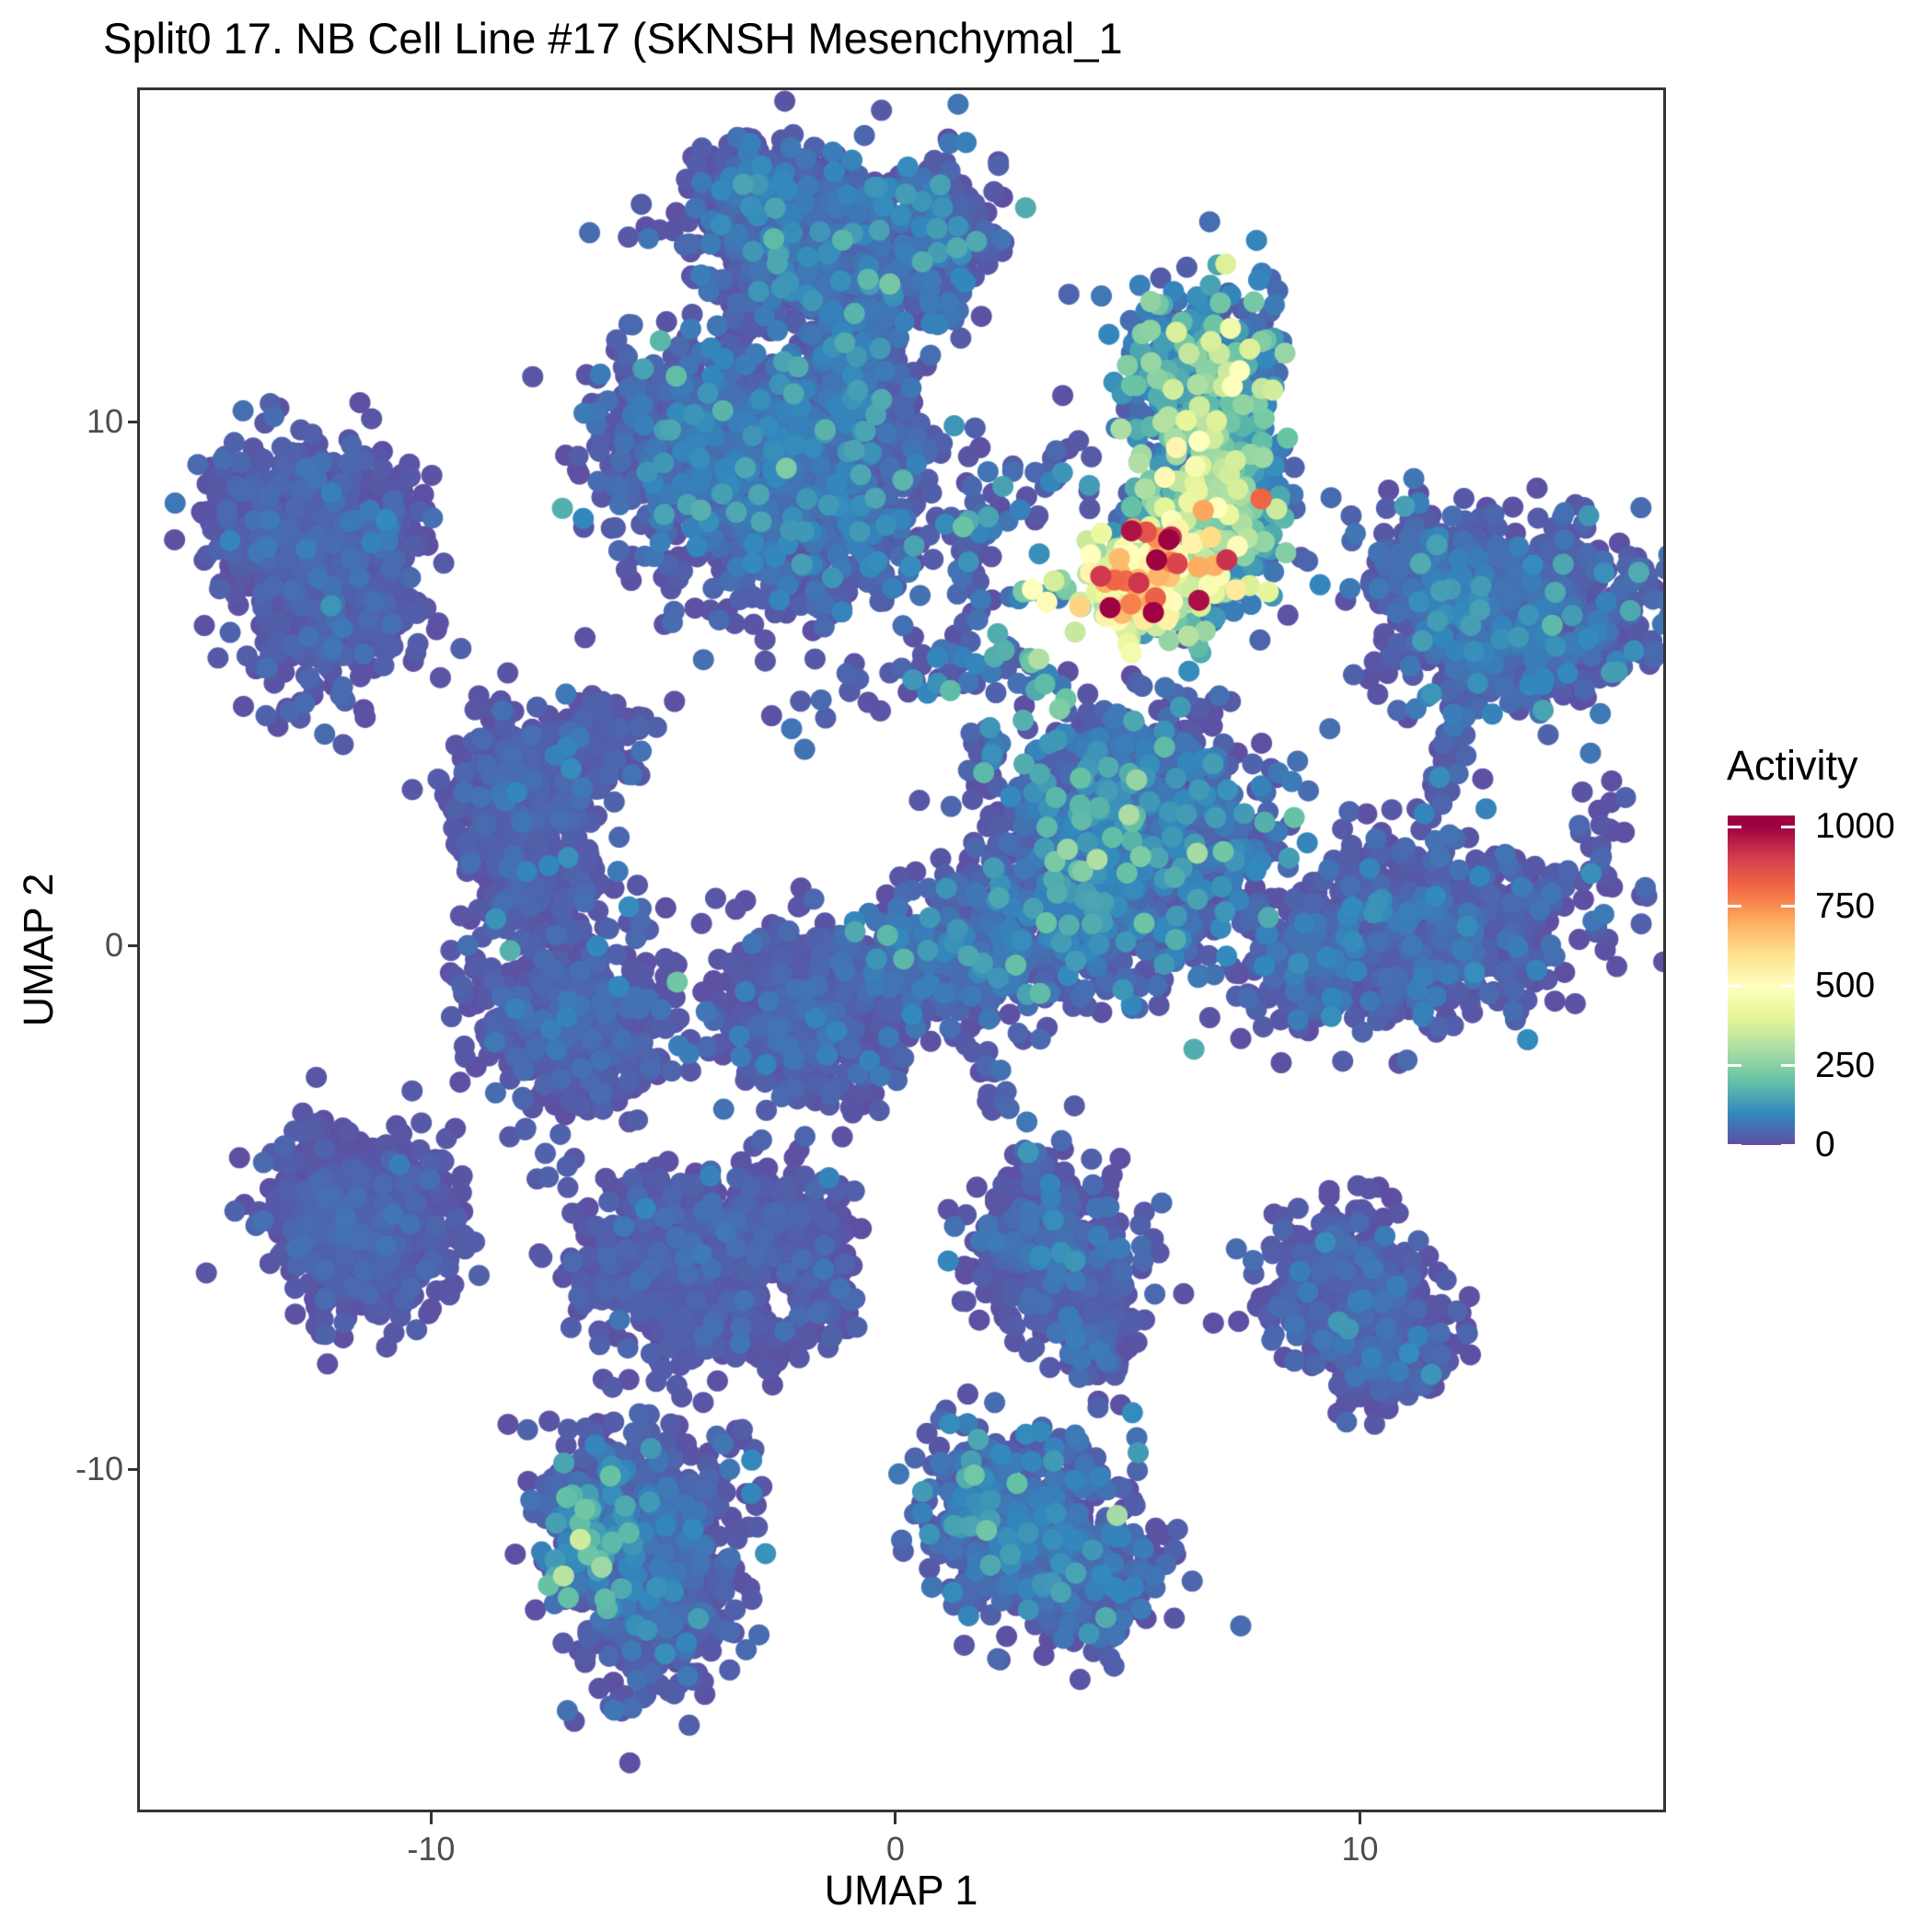 Image resolution: width=1932 pixels, height=1932 pixels. Describe the element at coordinates (105, 422) in the screenshot. I see `y-tick-label: 10` at that location.